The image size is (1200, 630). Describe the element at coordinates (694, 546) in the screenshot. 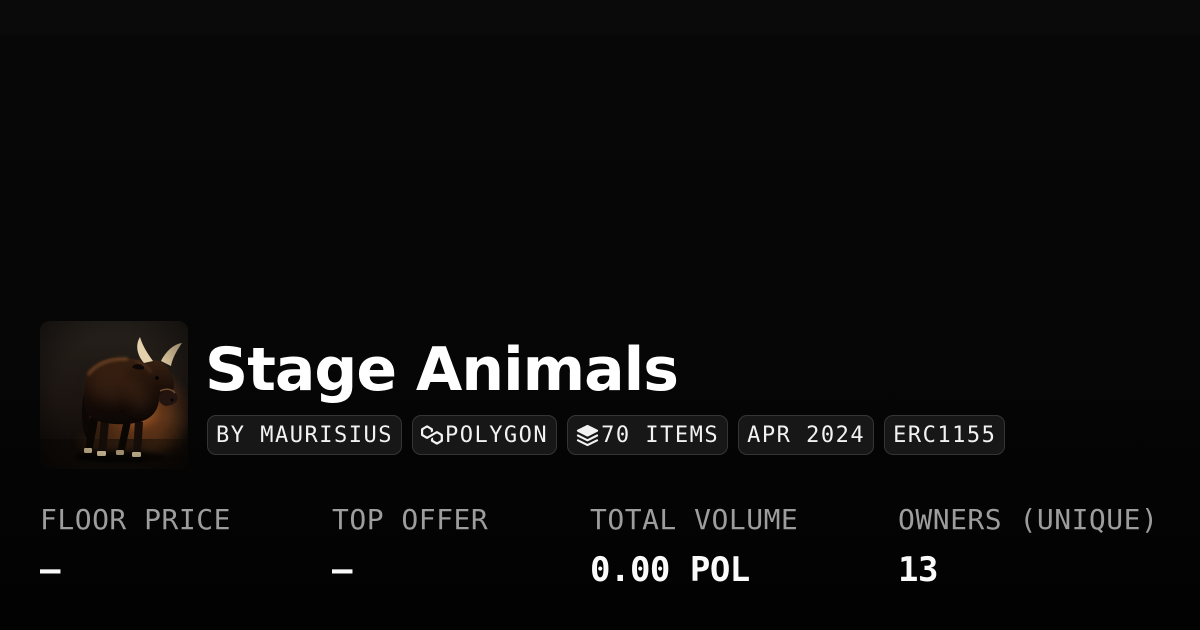

I see `stat-total-volume: TOTAL VOLUME 0.00 POL` at that location.